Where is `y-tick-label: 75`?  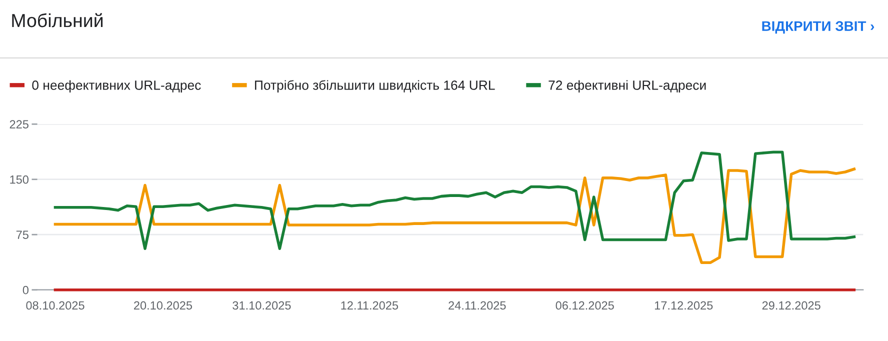
y-tick-label: 75 is located at coordinates (22, 234).